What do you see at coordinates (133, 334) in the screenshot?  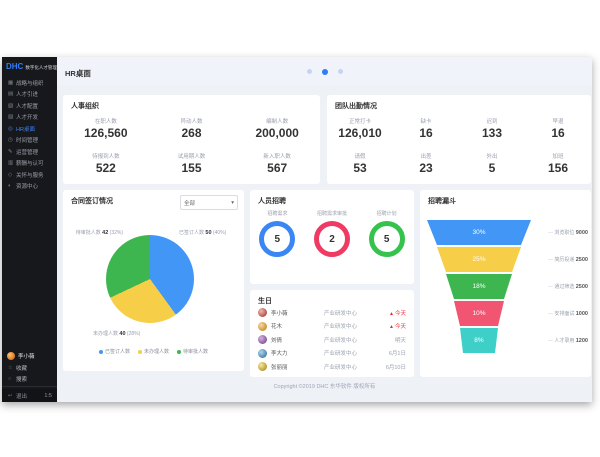 I see `pie-label-pct: (28%)` at bounding box center [133, 334].